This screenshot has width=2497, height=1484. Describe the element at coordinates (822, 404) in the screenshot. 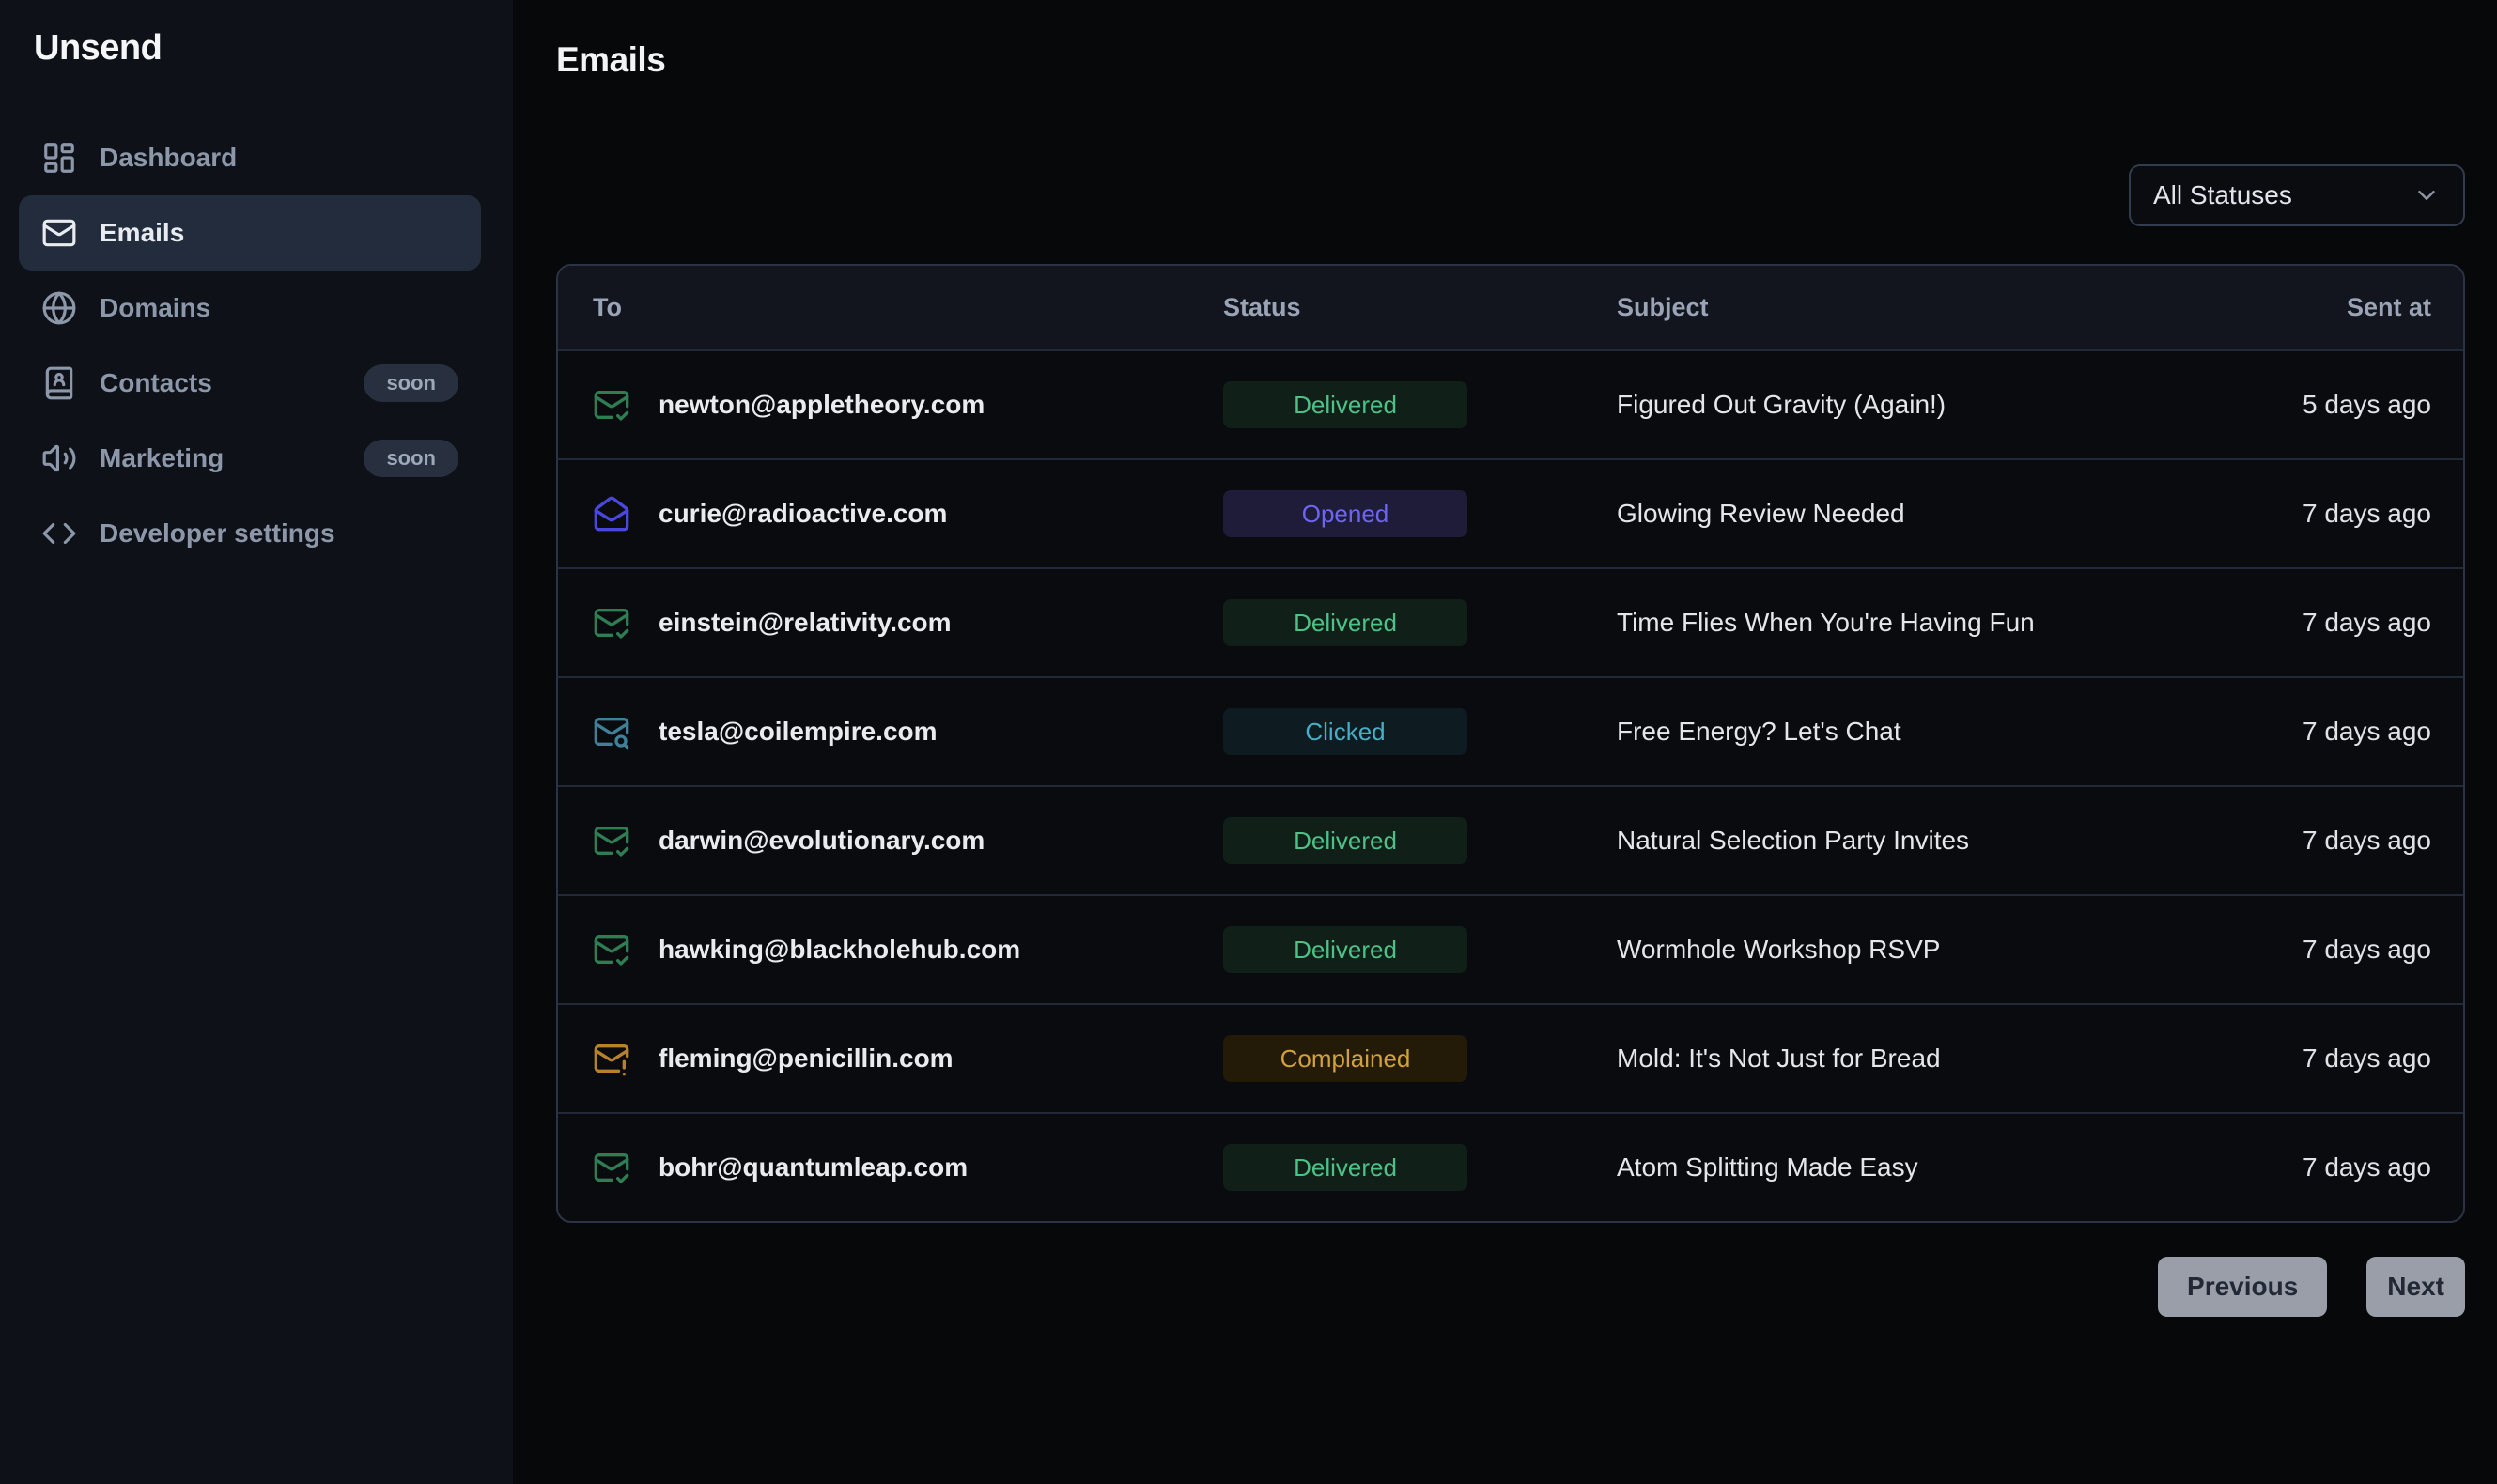

I see `recipient-email: newton@appletheory.com` at that location.